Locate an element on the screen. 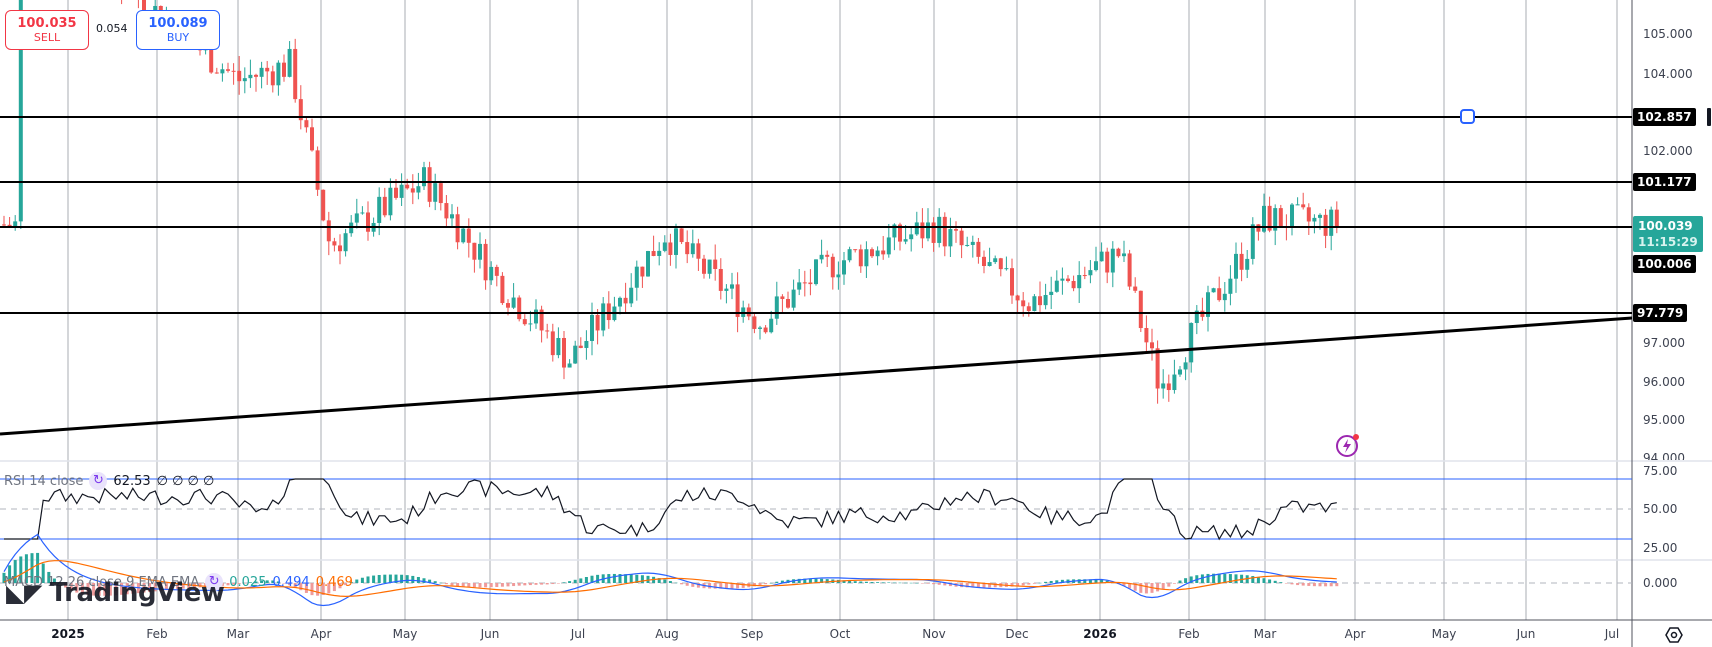 The image size is (1712, 647). lightning-alert-icon is located at coordinates (1348, 445).